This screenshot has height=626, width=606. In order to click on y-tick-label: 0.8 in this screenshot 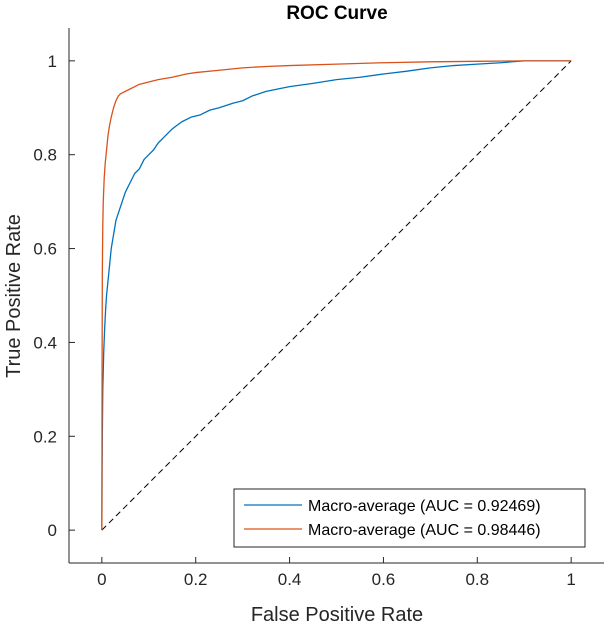, I will do `click(45, 155)`.